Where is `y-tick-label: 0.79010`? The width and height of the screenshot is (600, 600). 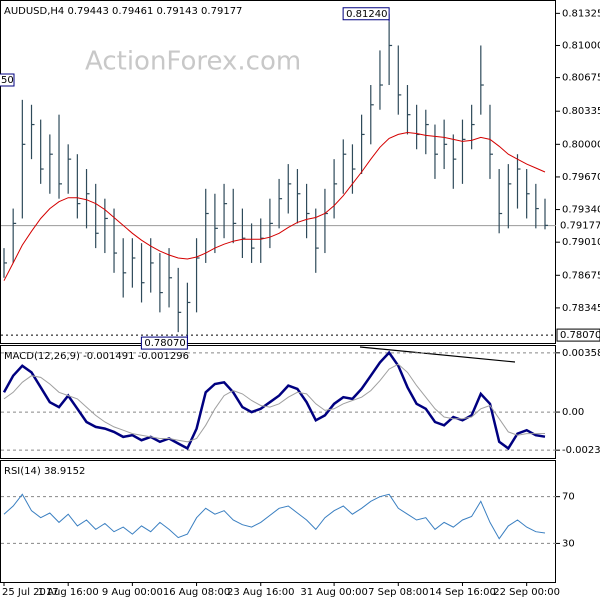
y-tick-label: 0.79010 is located at coordinates (581, 242).